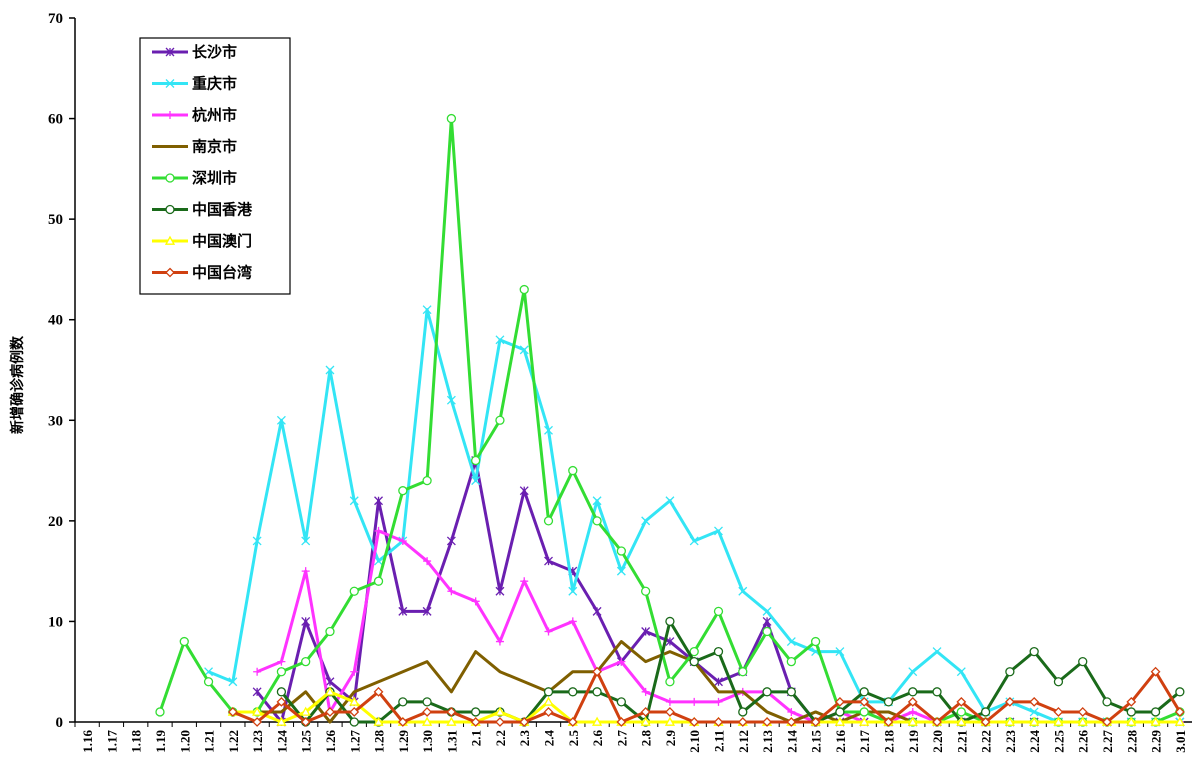  I want to click on legend-label: 南京市, so click(214, 147).